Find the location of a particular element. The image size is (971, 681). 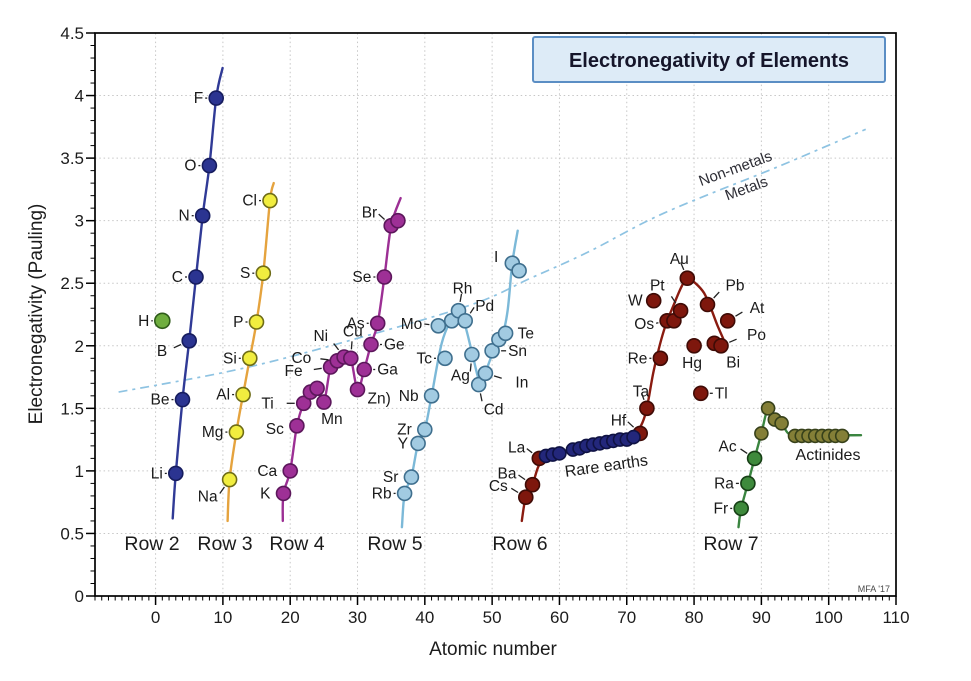

element-label-Mg: Mg is located at coordinates (213, 432).